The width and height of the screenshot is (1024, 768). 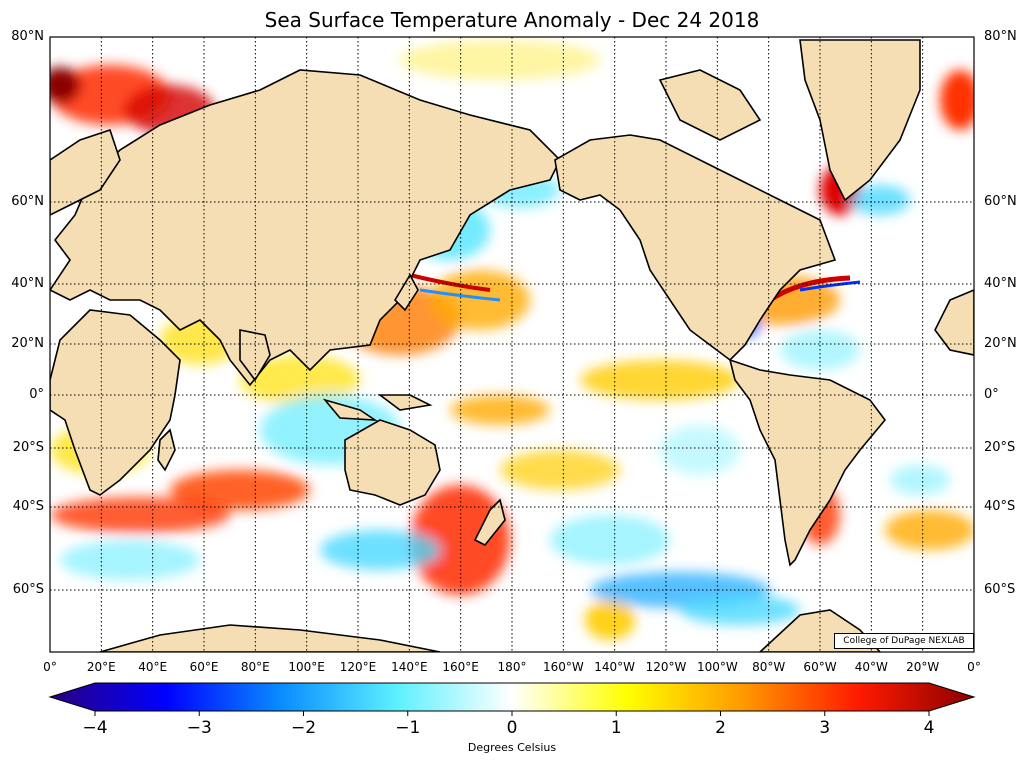 I want to click on colorbar-tick-label: −4, so click(x=95, y=728).